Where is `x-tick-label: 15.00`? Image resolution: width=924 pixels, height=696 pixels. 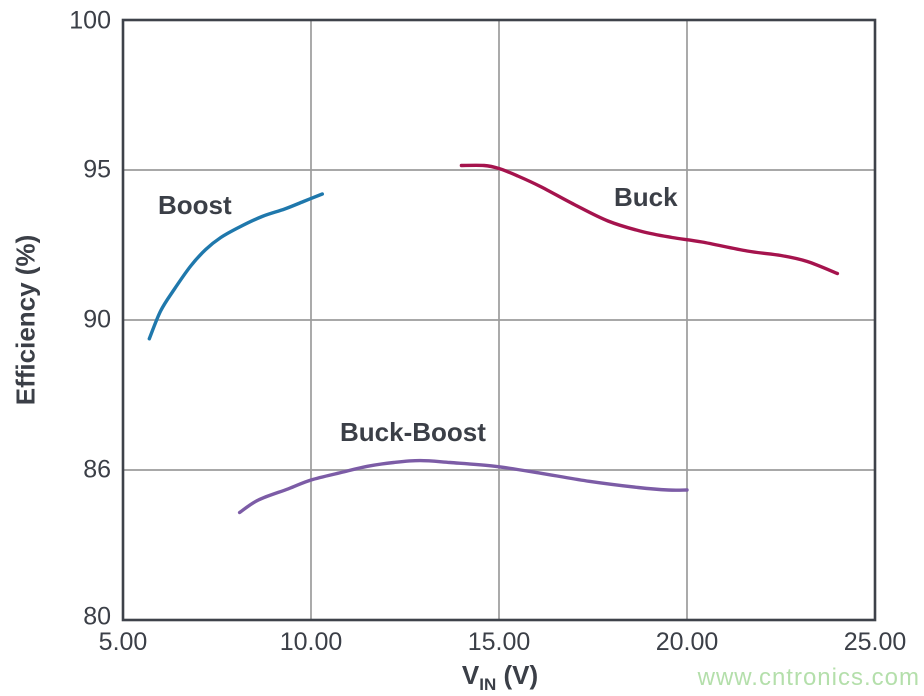
x-tick-label: 15.00 is located at coordinates (499, 642).